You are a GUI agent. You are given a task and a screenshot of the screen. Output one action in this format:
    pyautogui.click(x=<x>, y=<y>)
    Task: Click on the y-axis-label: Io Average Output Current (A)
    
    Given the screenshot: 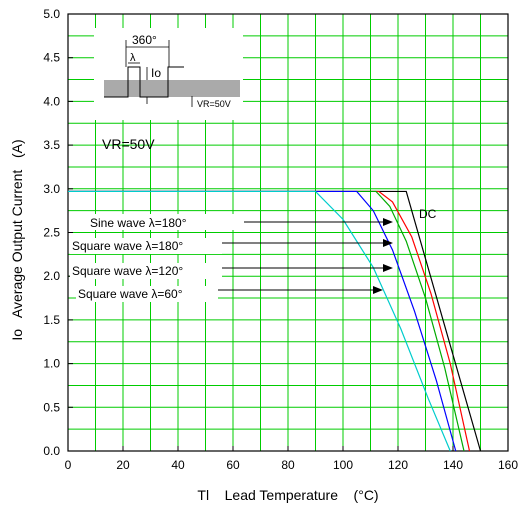 What is the action you would take?
    pyautogui.click(x=17, y=239)
    